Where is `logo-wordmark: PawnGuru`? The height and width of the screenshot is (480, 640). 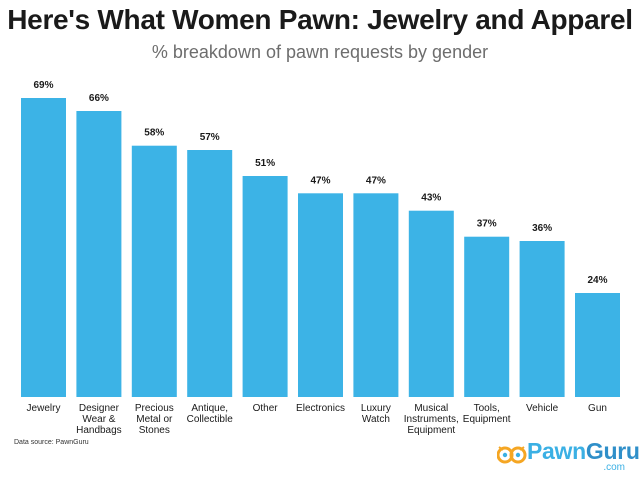
logo-wordmark: PawnGuru is located at coordinates (583, 451).